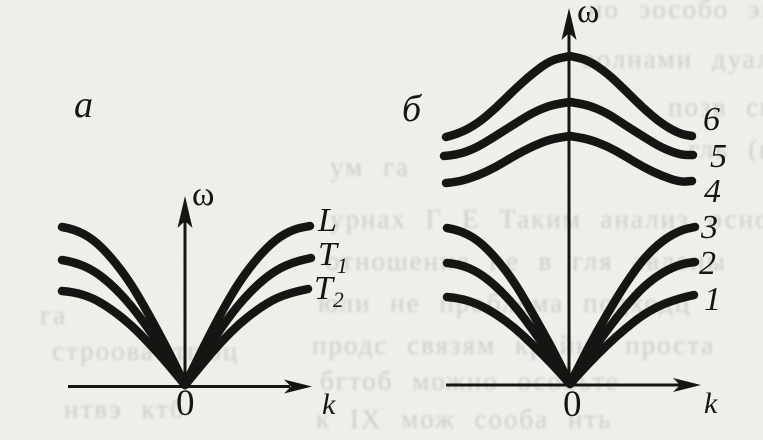 The image size is (763, 440). I want to click on curve-label-L: L, so click(327, 224).